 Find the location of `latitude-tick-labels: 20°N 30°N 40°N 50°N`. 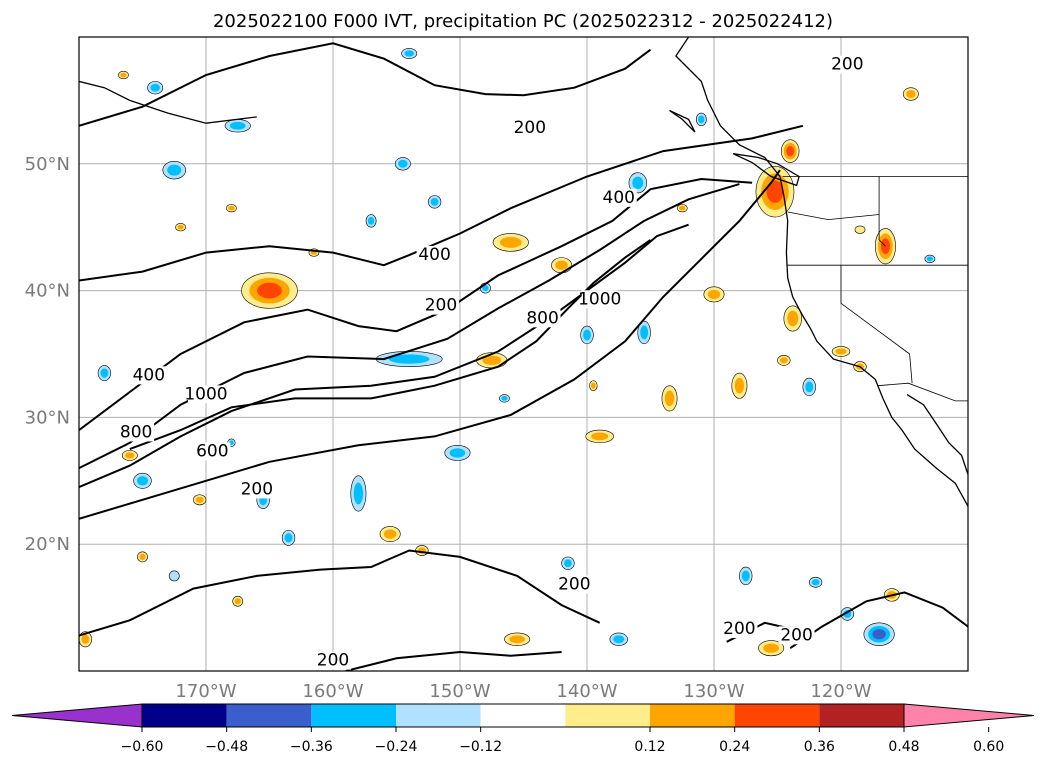

latitude-tick-labels: 20°N 30°N 40°N 50°N is located at coordinates (47, 354).